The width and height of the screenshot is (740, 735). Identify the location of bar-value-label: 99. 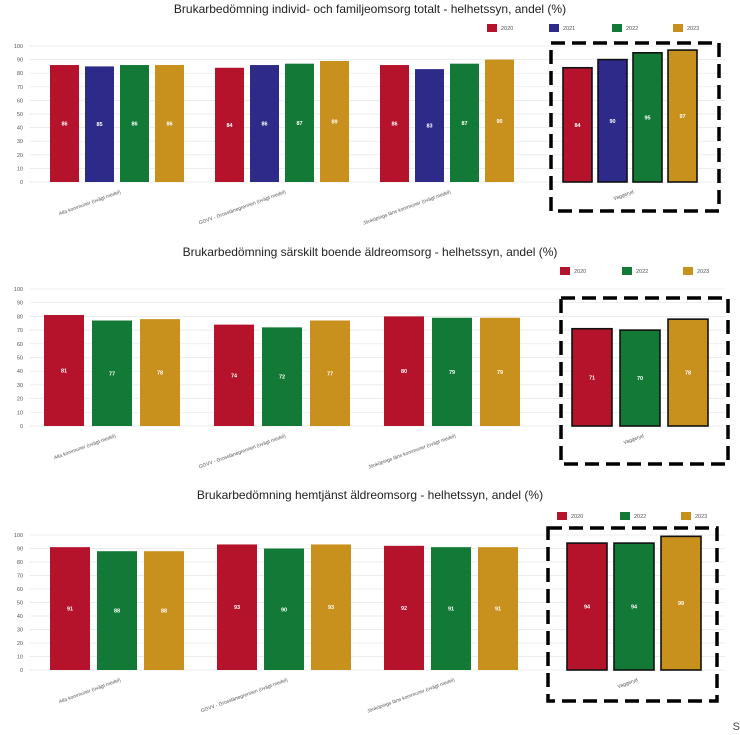
(681, 604).